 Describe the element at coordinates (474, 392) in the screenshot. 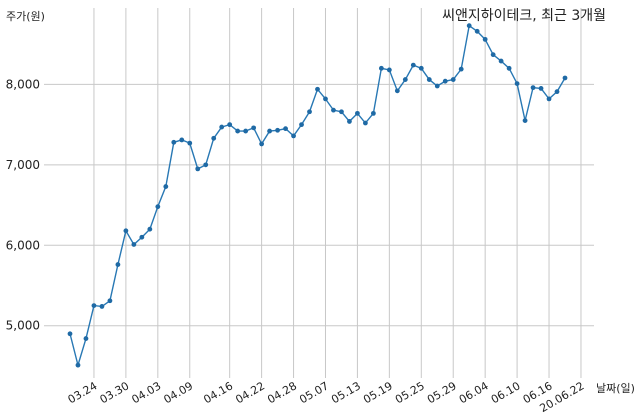

I see `x-tick-label: 06.04` at that location.